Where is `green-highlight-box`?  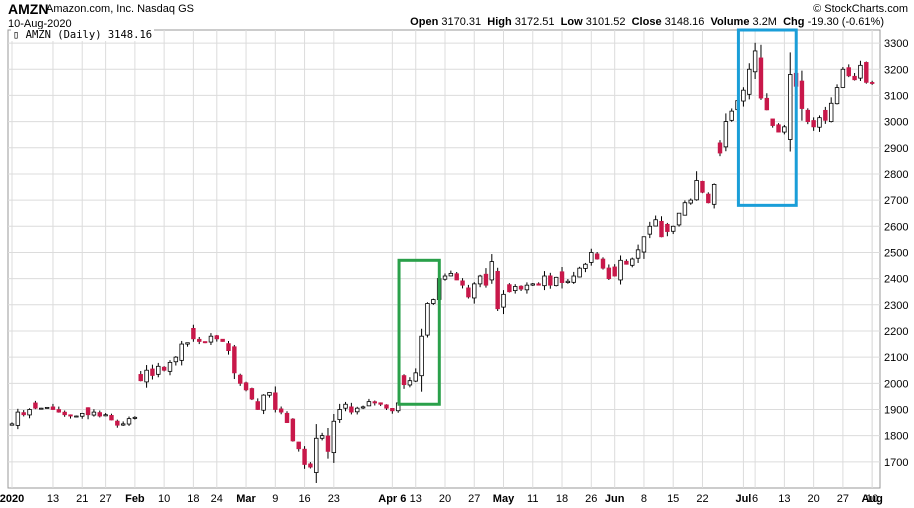 green-highlight-box is located at coordinates (419, 332).